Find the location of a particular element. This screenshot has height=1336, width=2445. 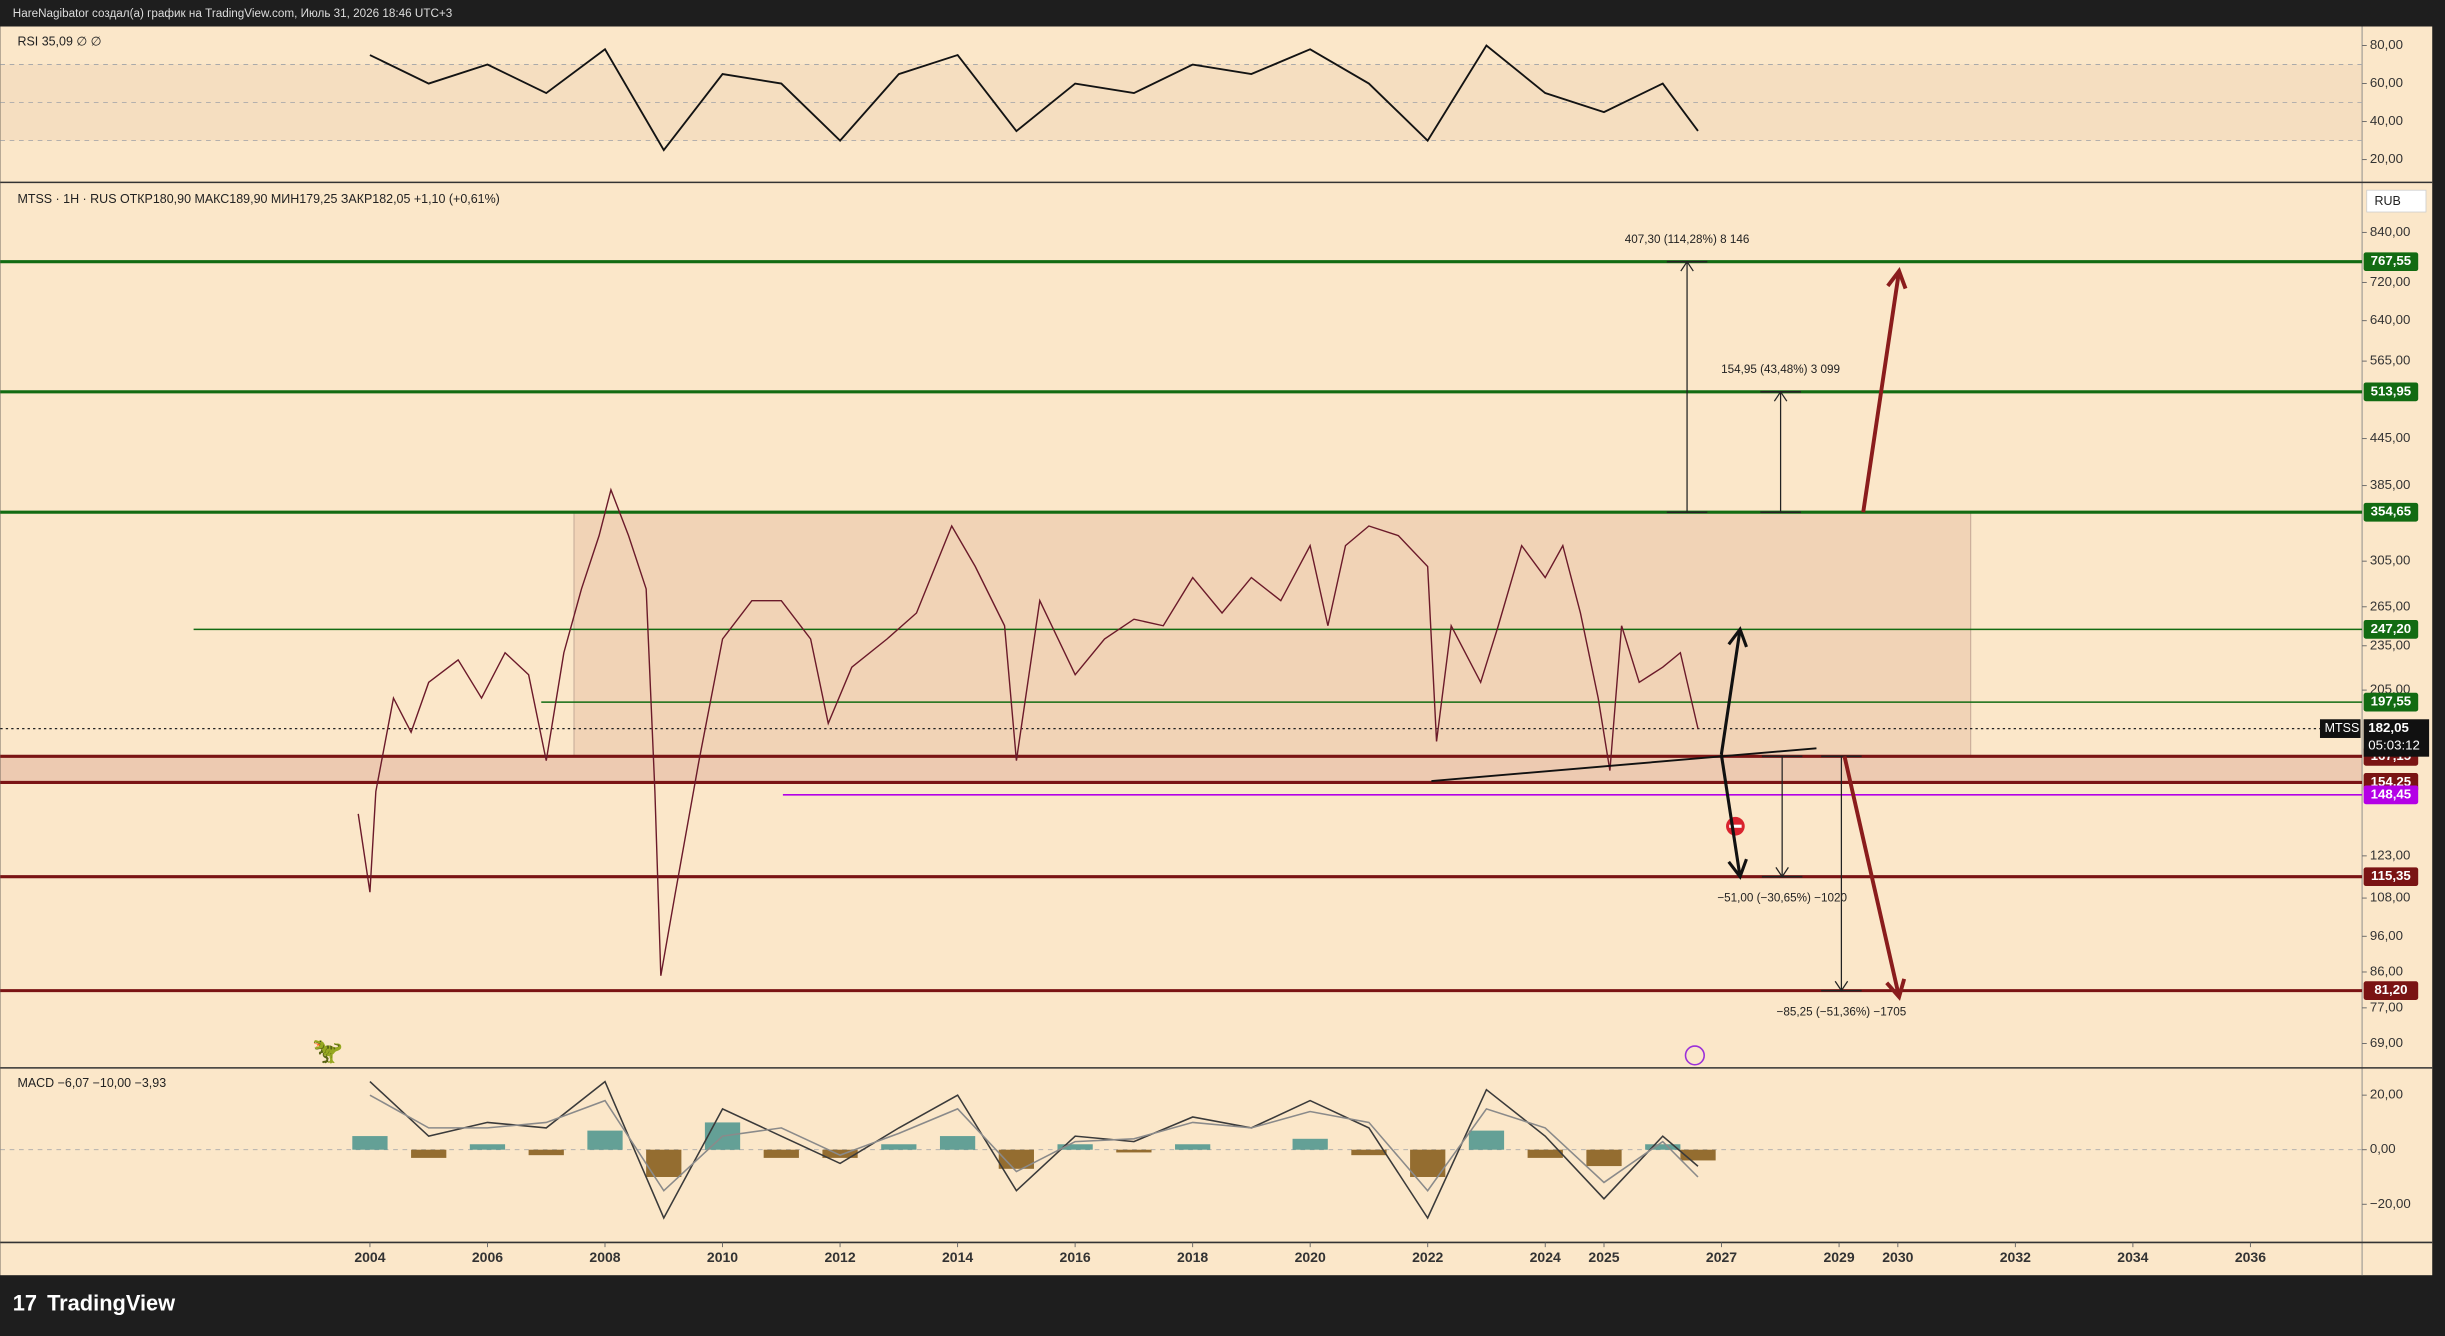

y-tick-label: 77,00 is located at coordinates (2386, 1006).